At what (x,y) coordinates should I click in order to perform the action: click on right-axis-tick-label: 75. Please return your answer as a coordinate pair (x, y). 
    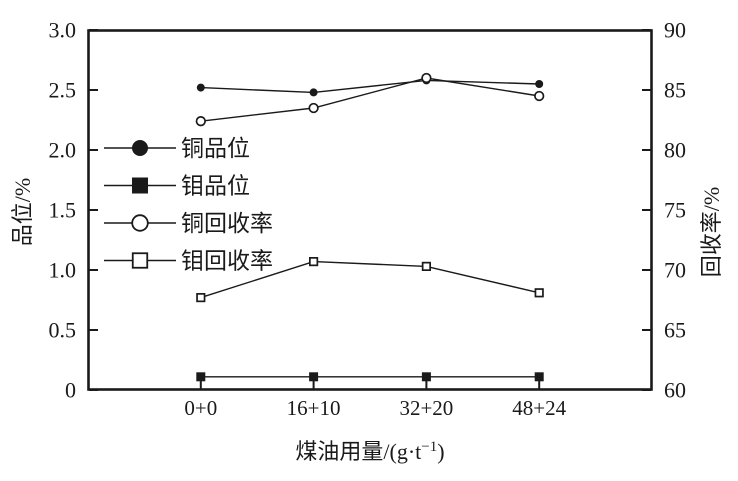
    Looking at the image, I should click on (675, 210).